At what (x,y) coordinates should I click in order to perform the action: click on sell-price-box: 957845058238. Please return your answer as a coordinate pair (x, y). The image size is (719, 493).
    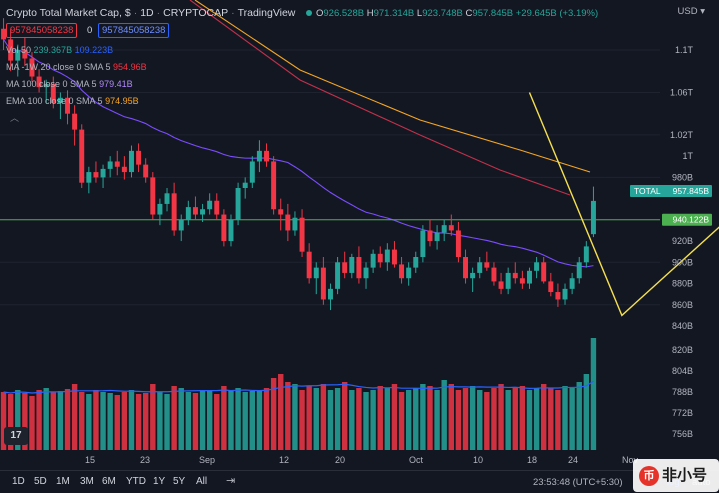
    Looking at the image, I should click on (42, 30).